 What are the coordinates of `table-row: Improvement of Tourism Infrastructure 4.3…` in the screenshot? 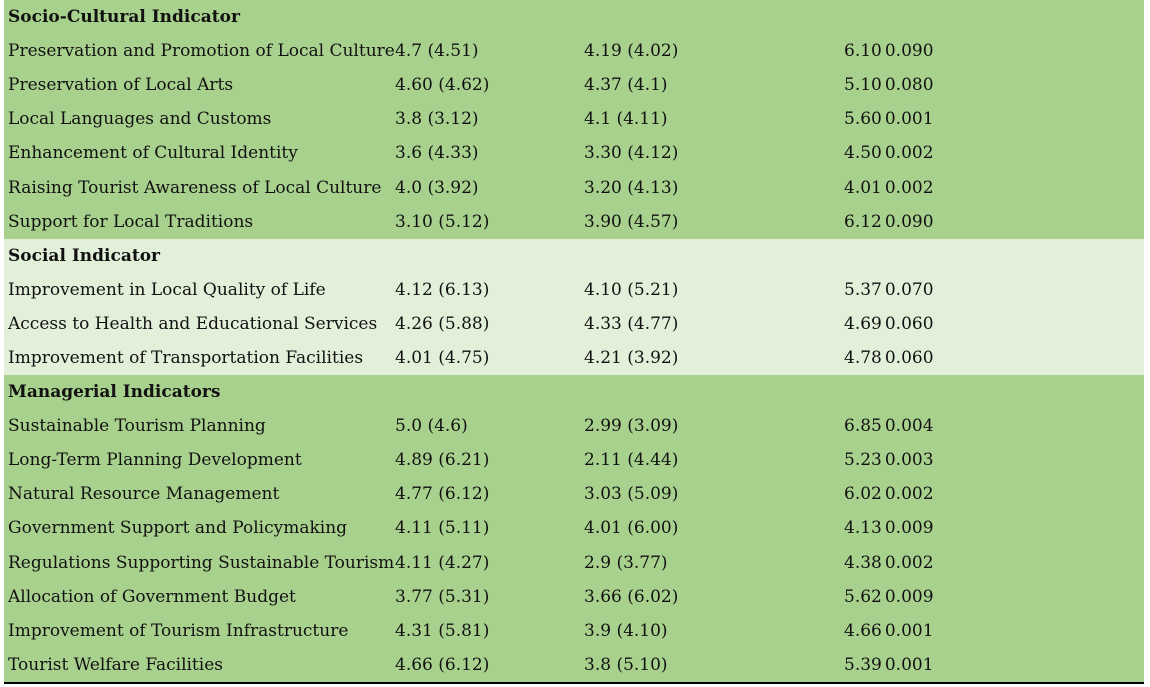 It's located at (574, 630).